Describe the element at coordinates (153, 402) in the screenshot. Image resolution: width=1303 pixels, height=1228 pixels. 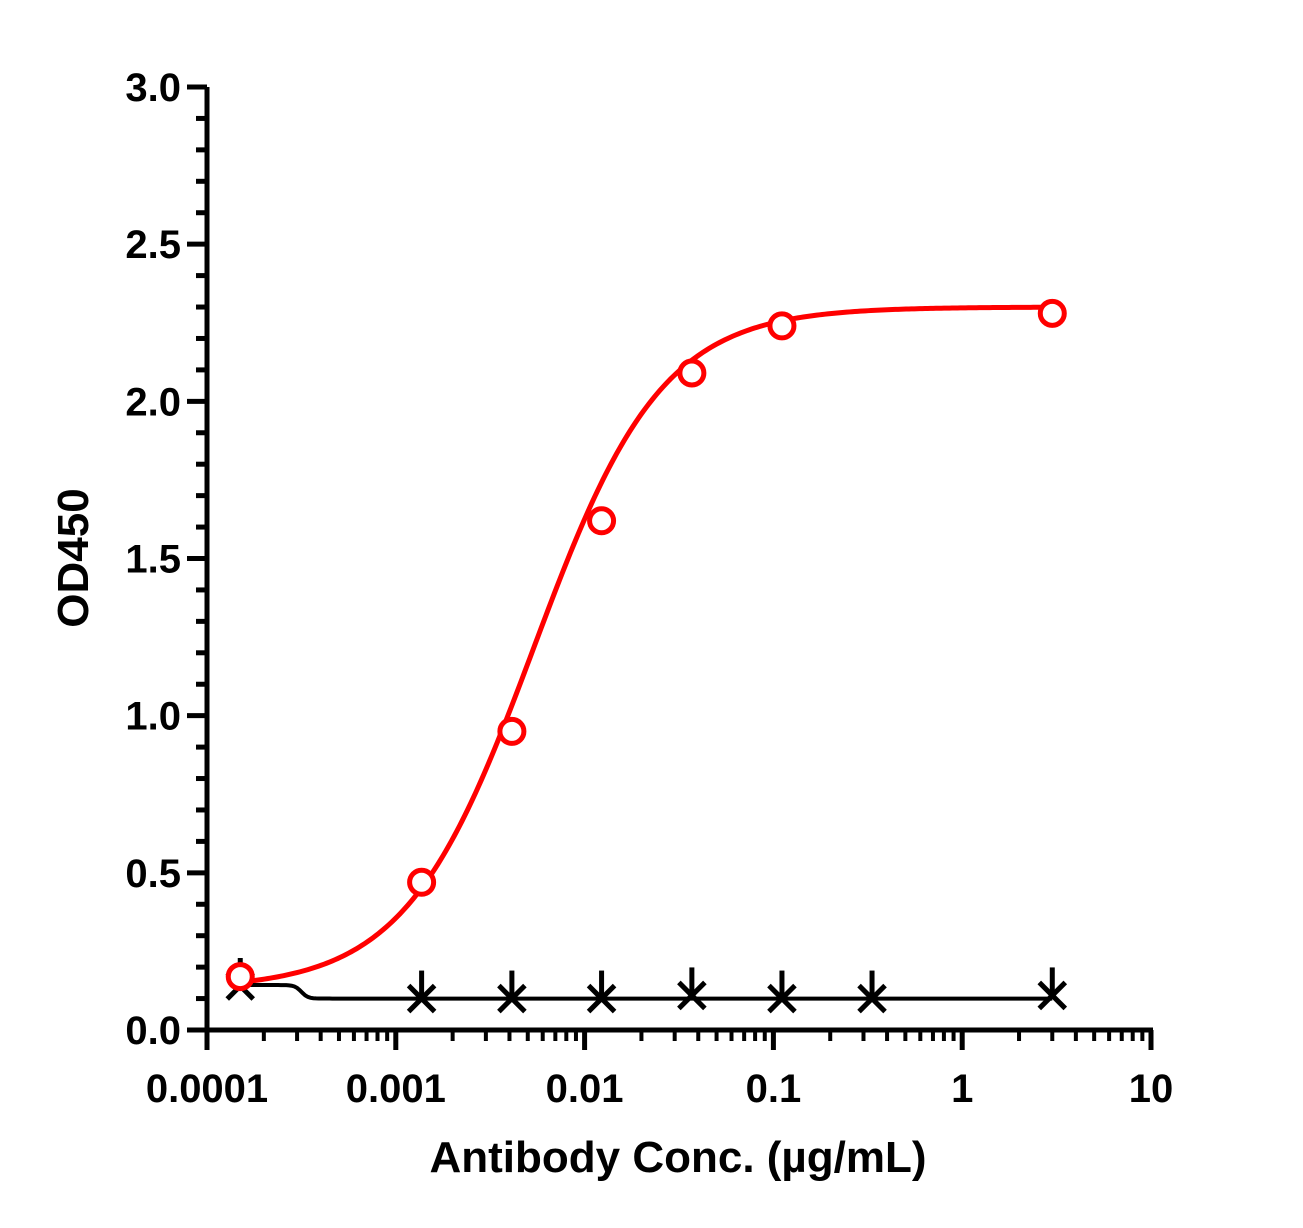
I see `y-tick-label: 2.0` at that location.